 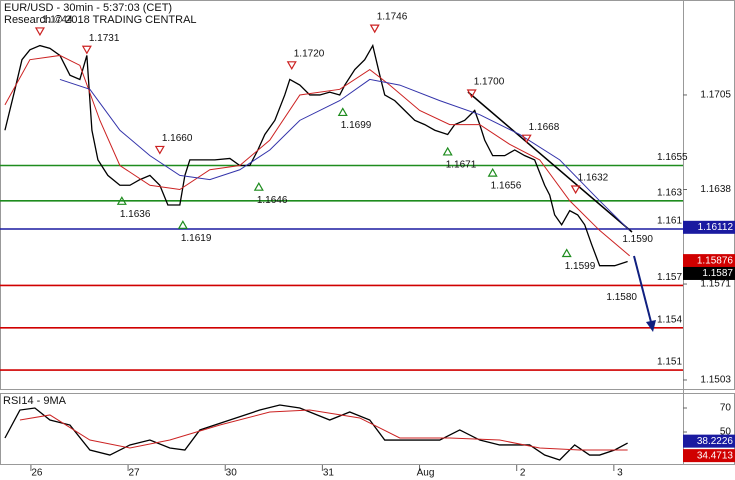 What do you see at coordinates (672, 157) in the screenshot?
I see `level-label: 1.1655` at bounding box center [672, 157].